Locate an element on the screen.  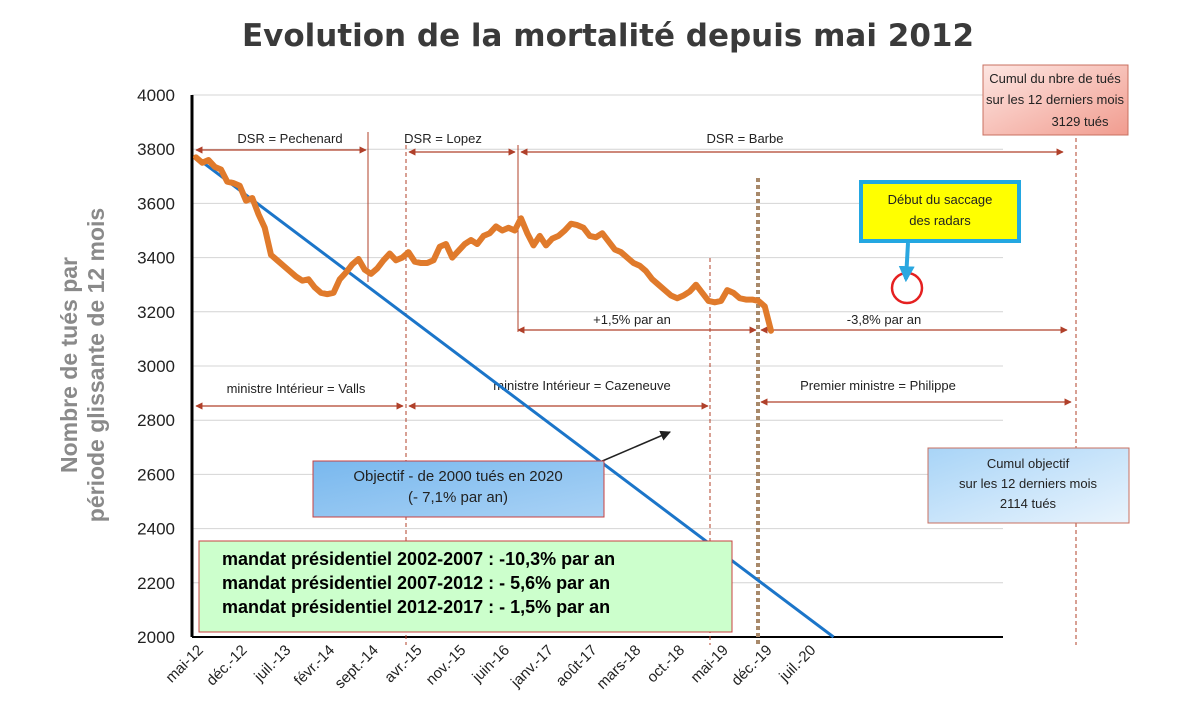
y-tick-2600: 2600 is located at coordinates (156, 474).